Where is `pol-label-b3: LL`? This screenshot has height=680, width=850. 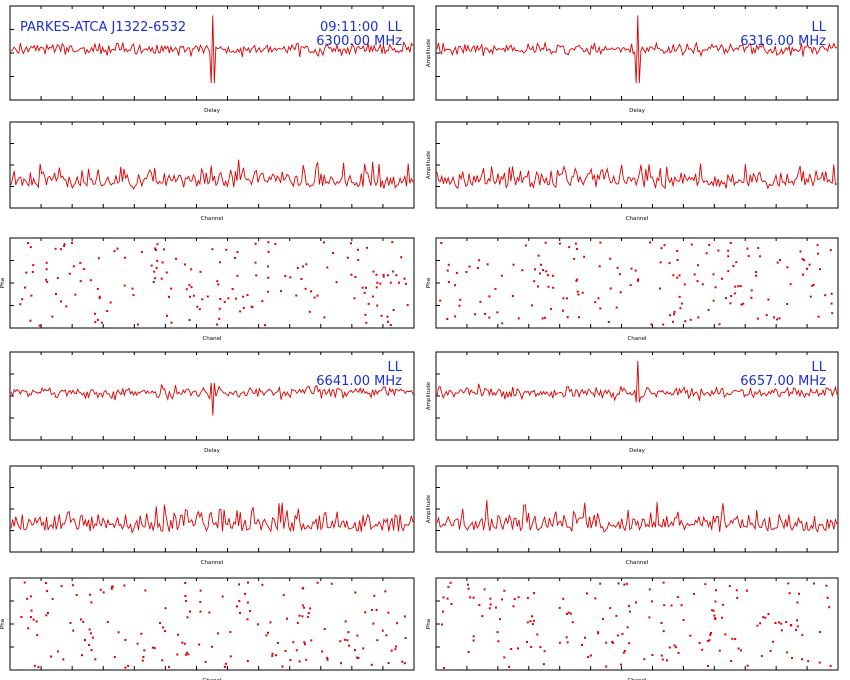
pol-label-b3: LL is located at coordinates (395, 367).